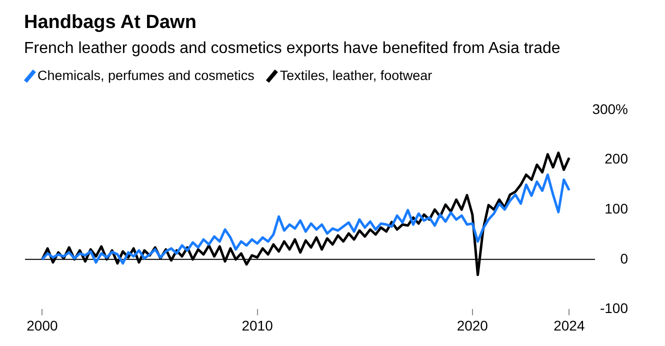  I want to click on chart-subtitle: French leather goods and cosmetics exports have benefited from Asia trade, so click(292, 49).